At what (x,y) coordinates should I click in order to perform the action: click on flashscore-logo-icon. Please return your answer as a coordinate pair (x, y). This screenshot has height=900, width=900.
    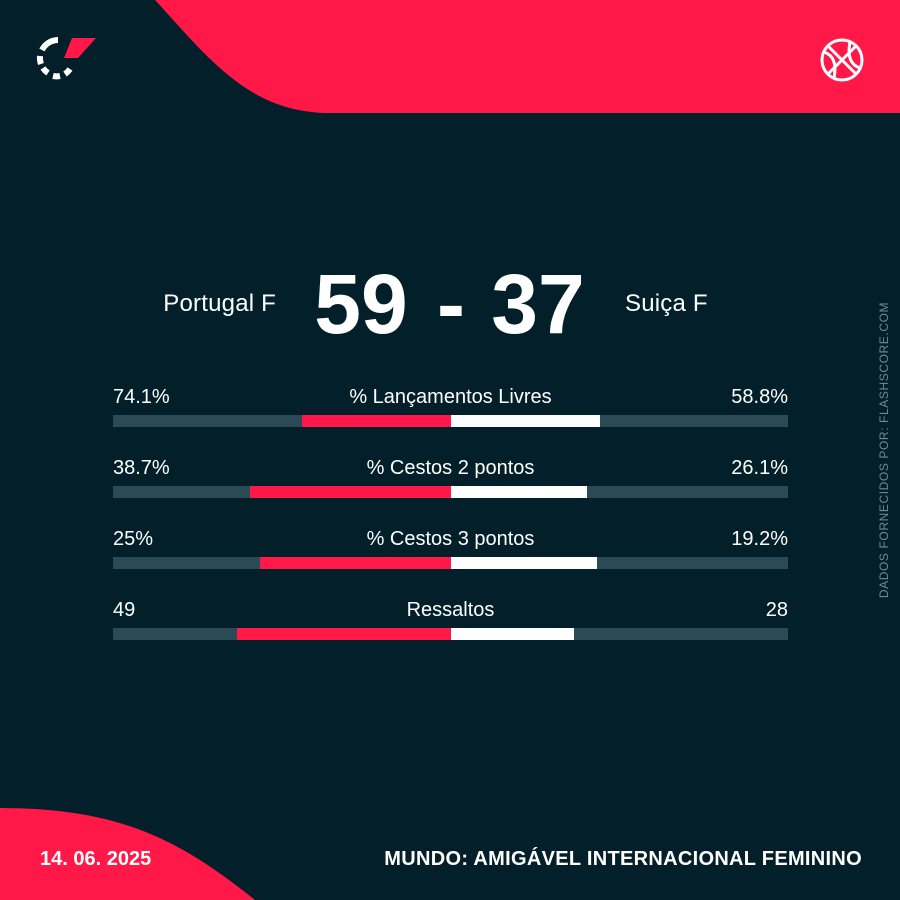
    Looking at the image, I should click on (66, 58).